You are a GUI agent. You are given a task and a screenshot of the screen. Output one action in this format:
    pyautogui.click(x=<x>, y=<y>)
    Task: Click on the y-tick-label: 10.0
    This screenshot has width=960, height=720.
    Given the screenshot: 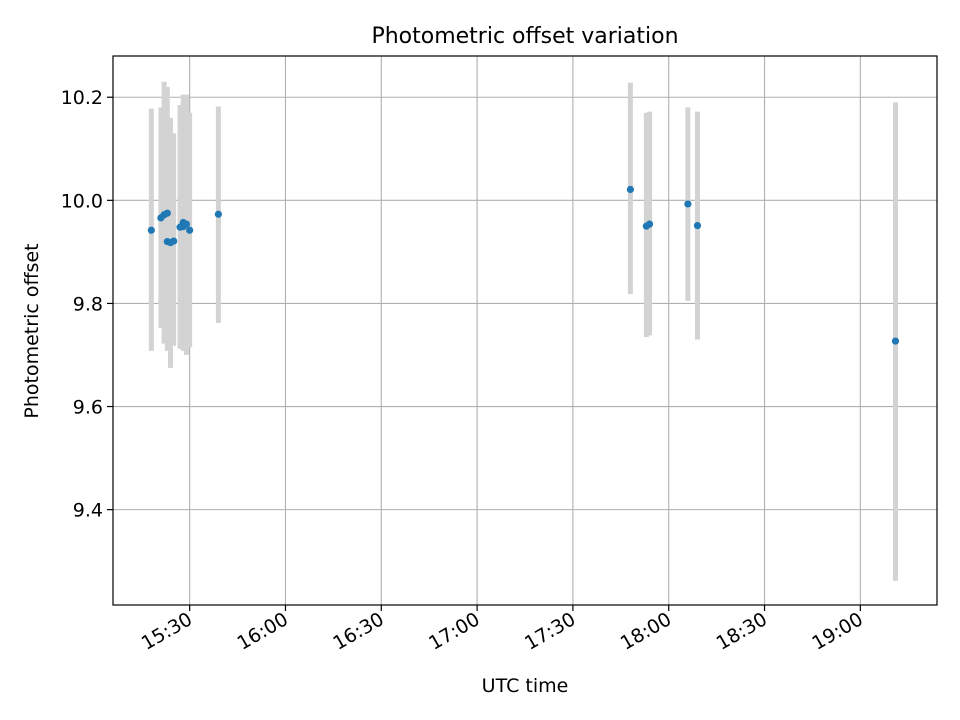 What is the action you would take?
    pyautogui.click(x=82, y=201)
    